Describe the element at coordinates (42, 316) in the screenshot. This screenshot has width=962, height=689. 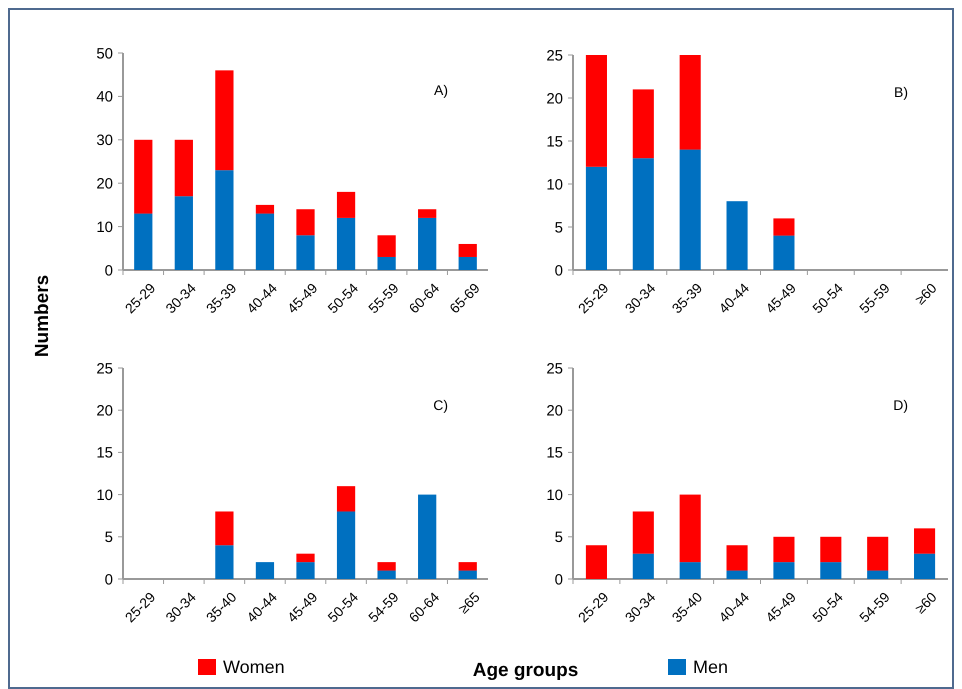
I see `y-axis-title: Numbers` at that location.